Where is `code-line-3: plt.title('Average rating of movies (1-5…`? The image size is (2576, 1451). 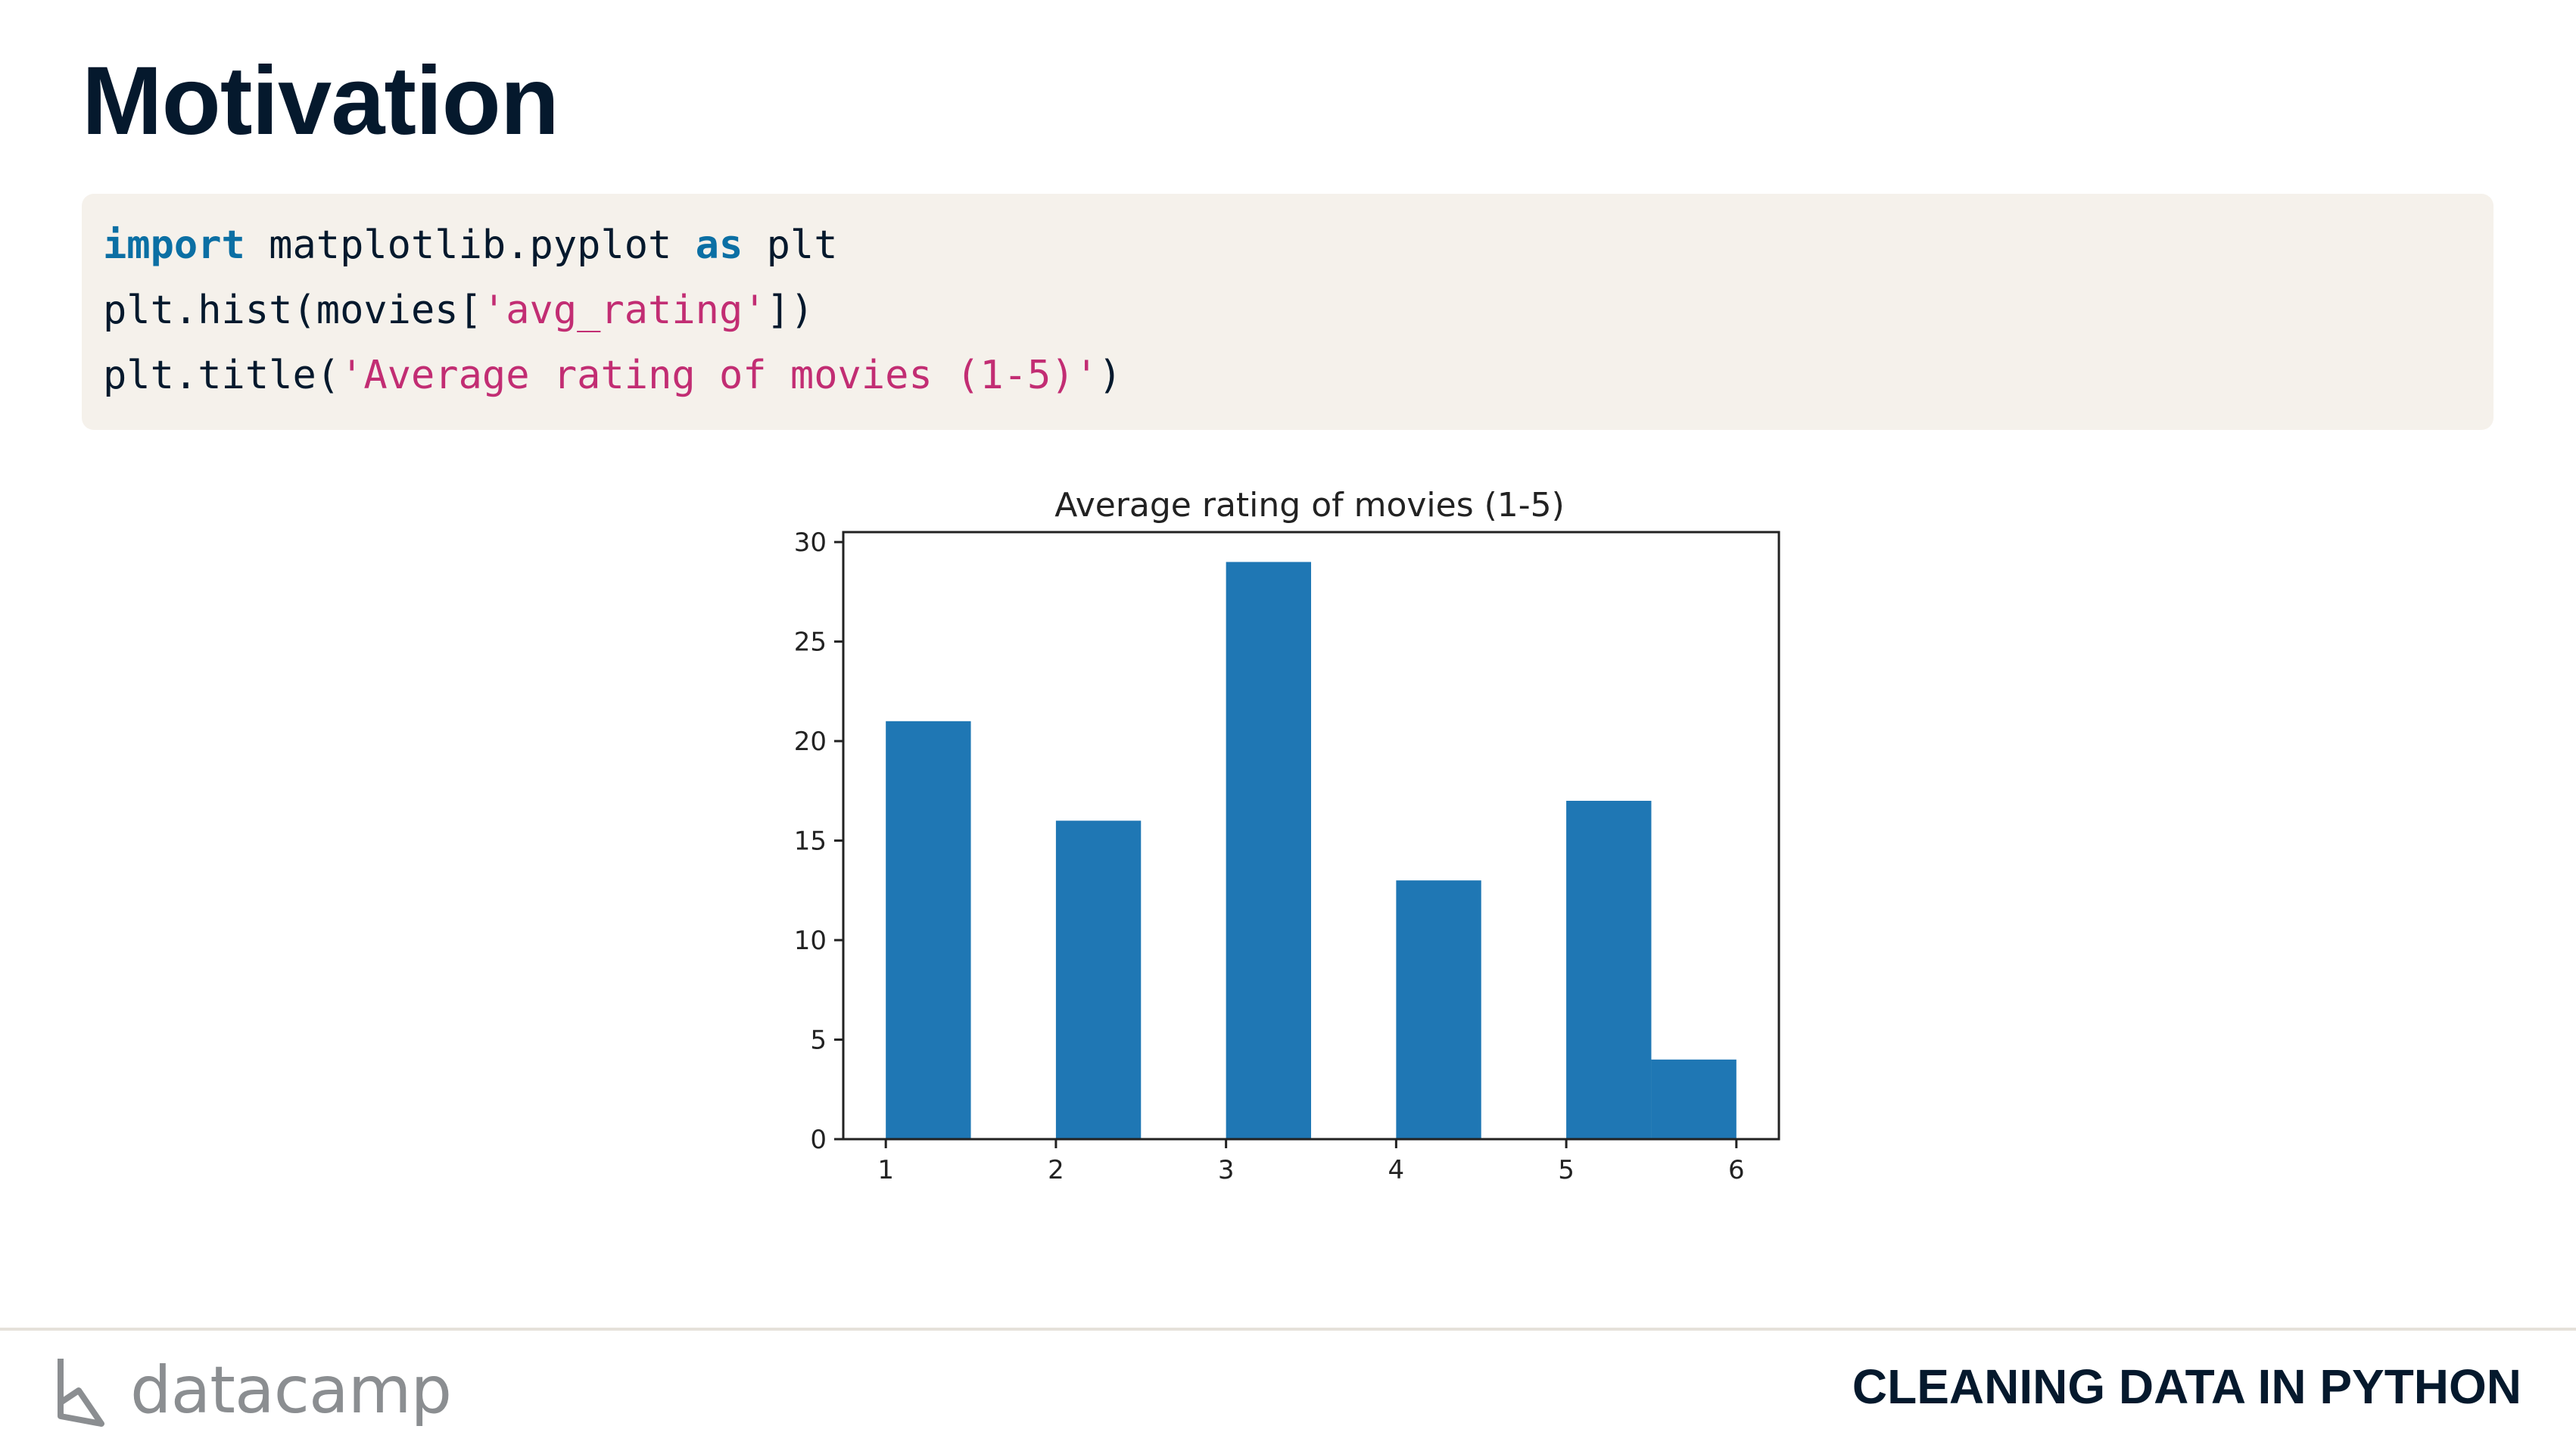 code-line-3: plt.title('Average rating of movies (1-5… is located at coordinates (612, 375).